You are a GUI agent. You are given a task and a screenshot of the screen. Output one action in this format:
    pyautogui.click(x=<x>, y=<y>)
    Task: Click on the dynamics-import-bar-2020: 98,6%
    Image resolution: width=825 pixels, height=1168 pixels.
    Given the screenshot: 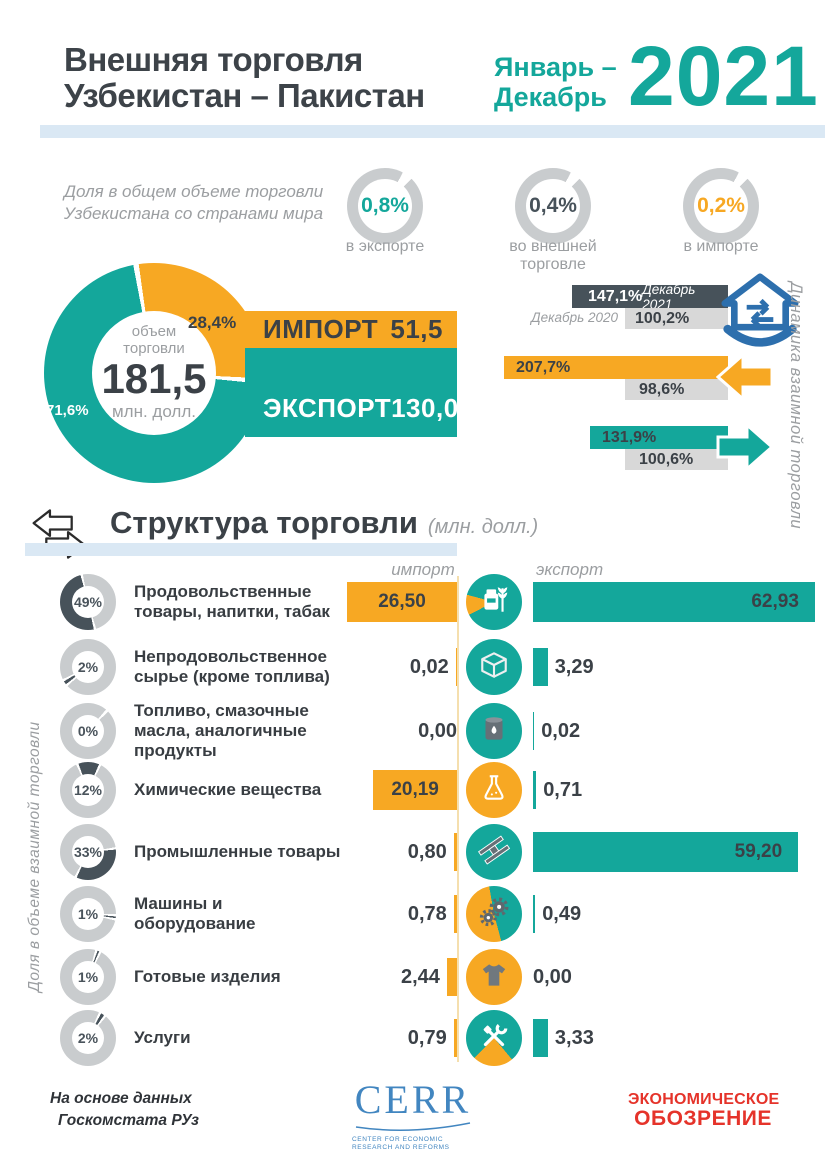 What is the action you would take?
    pyautogui.click(x=676, y=389)
    